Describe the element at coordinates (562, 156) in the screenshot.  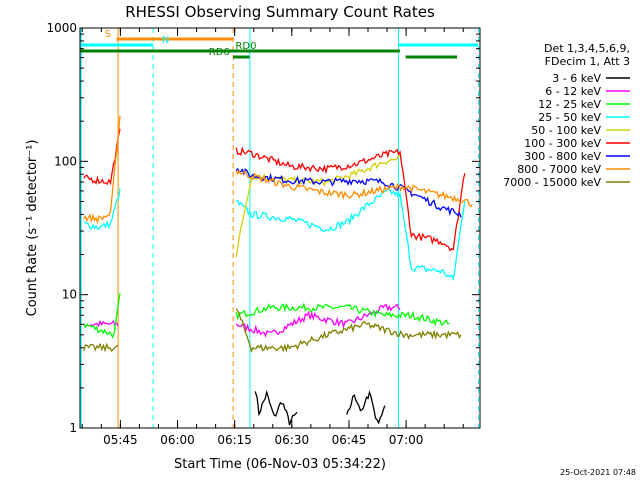
I see `legend-label-300-800-kev: 300 - 800 keV` at that location.